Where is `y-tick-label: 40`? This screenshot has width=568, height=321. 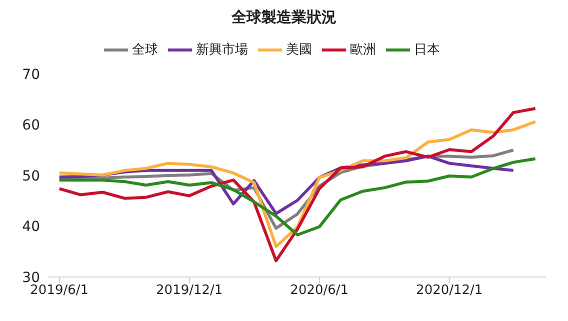 y-tick-label: 40 is located at coordinates (31, 227).